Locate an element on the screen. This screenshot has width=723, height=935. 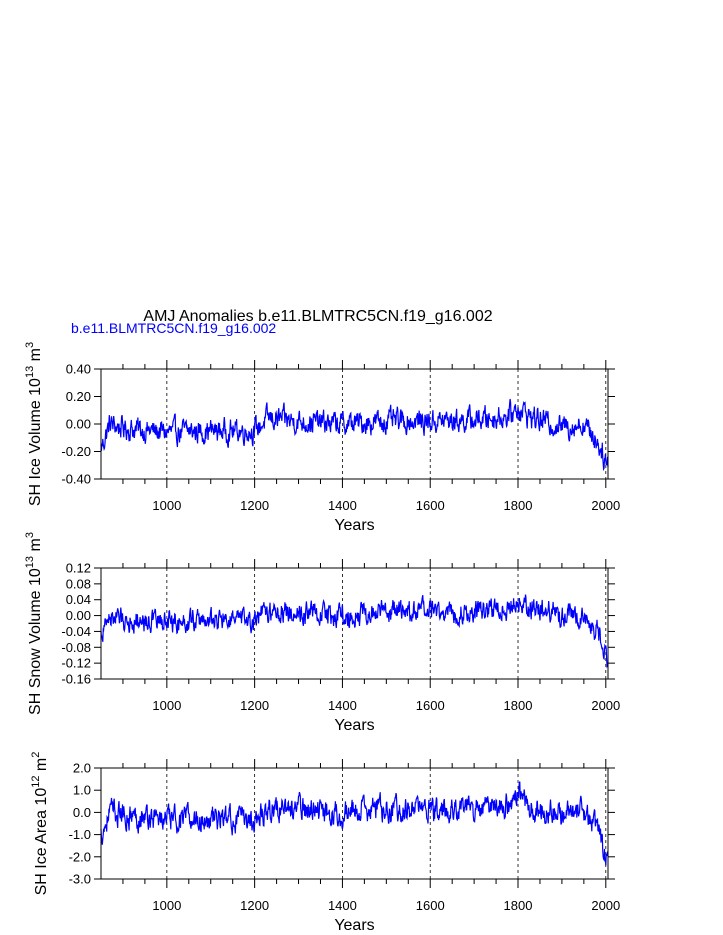
y-axis-label: SH Snow Volume 1013 m3 is located at coordinates (34, 623).